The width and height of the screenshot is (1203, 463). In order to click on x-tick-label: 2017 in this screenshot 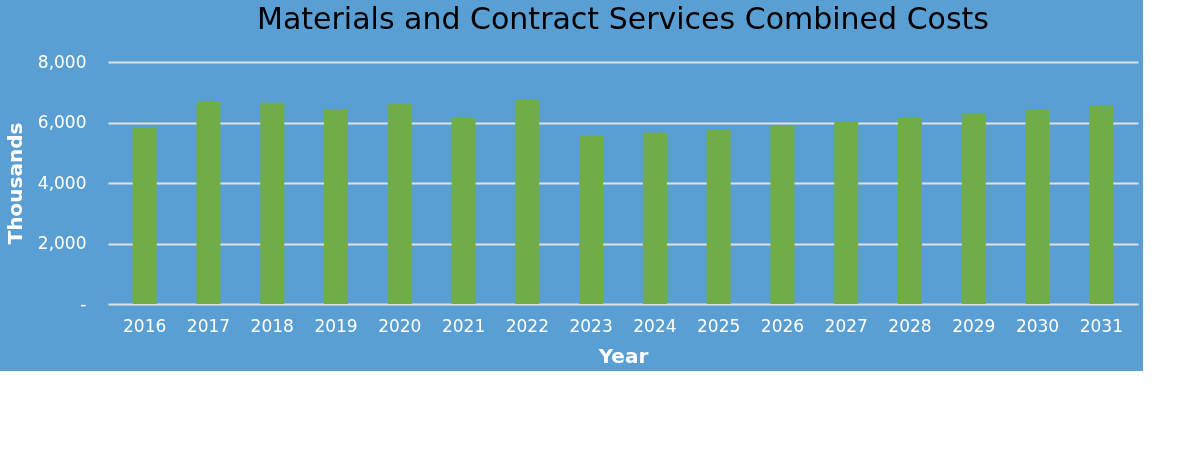, I will do `click(208, 325)`.